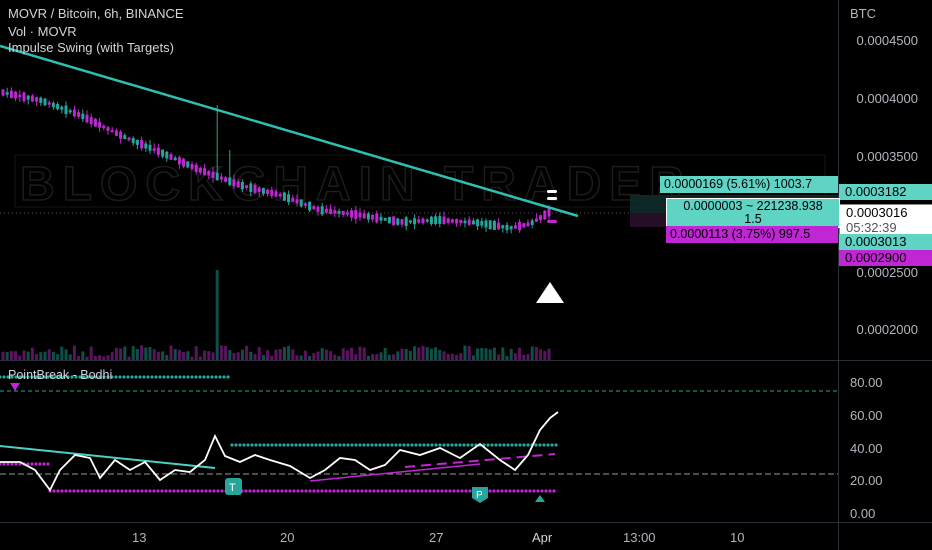  What do you see at coordinates (60, 375) in the screenshot?
I see `oscillator-legend: PointBreak - Bodhi` at bounding box center [60, 375].